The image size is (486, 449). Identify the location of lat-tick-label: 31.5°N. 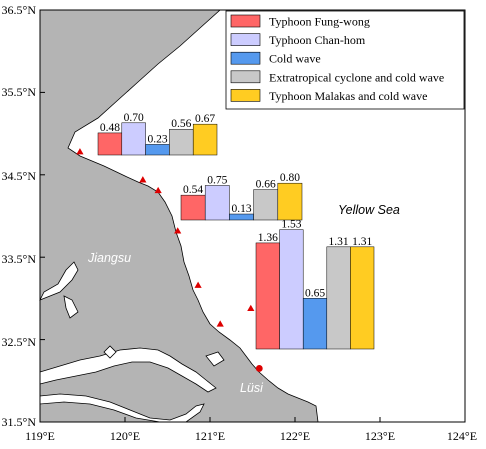
(19, 422).